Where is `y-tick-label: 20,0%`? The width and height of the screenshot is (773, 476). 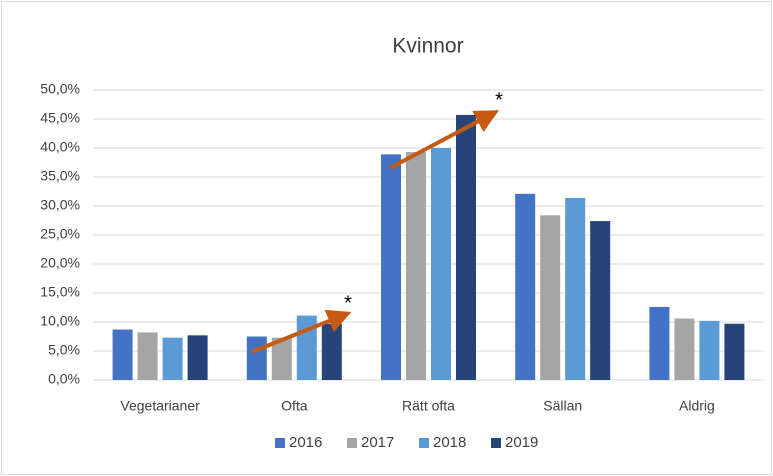 y-tick-label: 20,0% is located at coordinates (60, 263).